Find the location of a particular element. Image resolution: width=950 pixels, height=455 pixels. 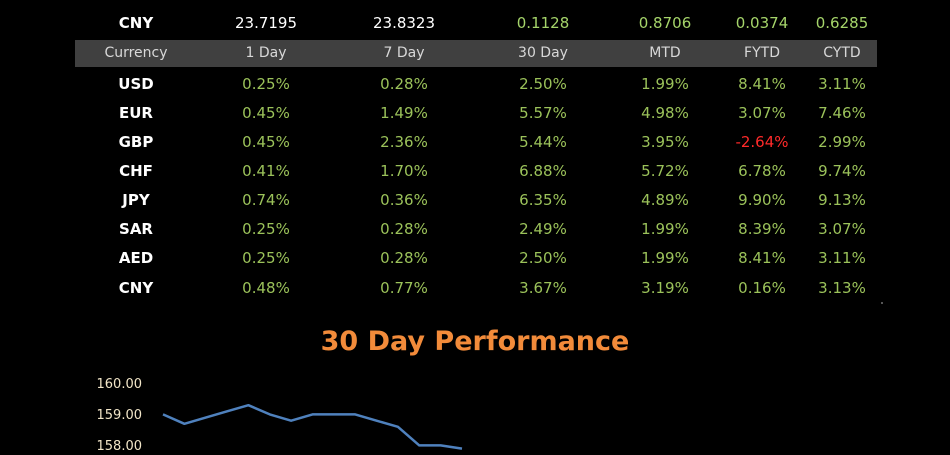

cell-value: 0.16% is located at coordinates (762, 288).